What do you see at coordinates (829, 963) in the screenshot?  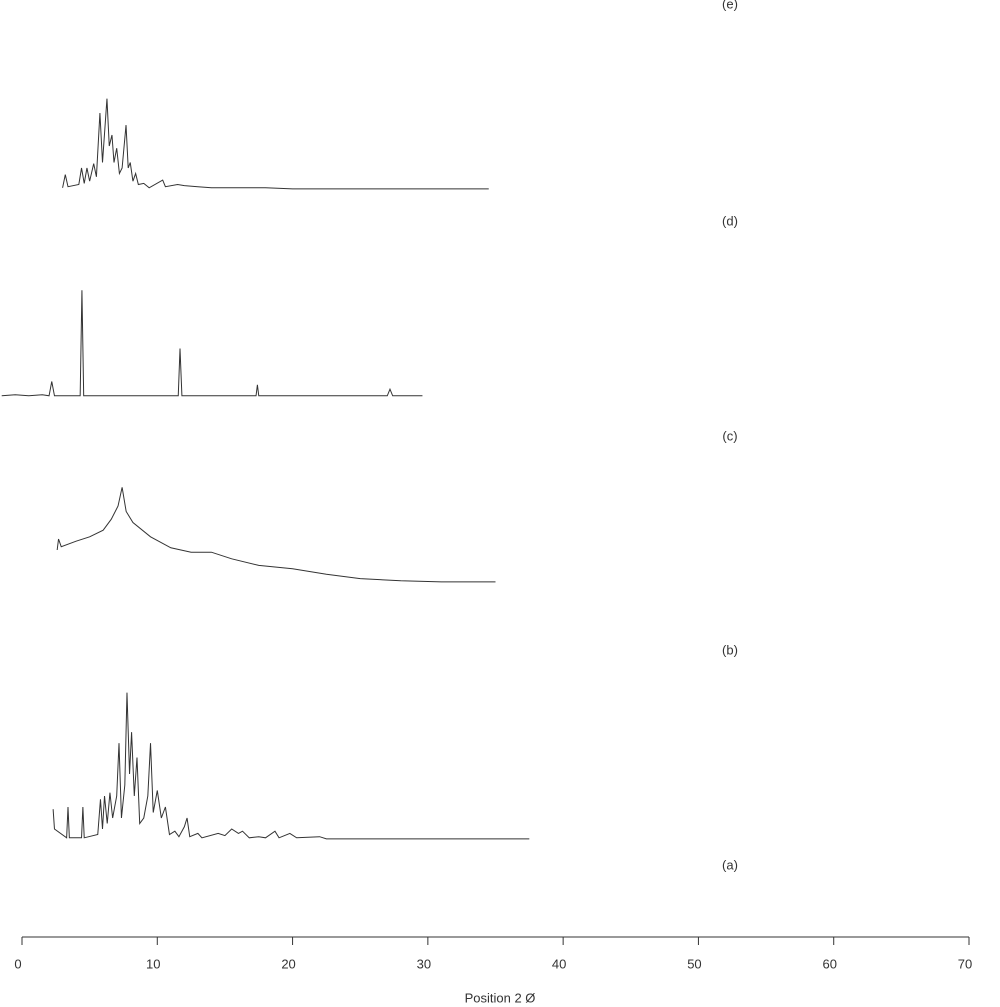 I see `x-tick-label: 60` at bounding box center [829, 963].